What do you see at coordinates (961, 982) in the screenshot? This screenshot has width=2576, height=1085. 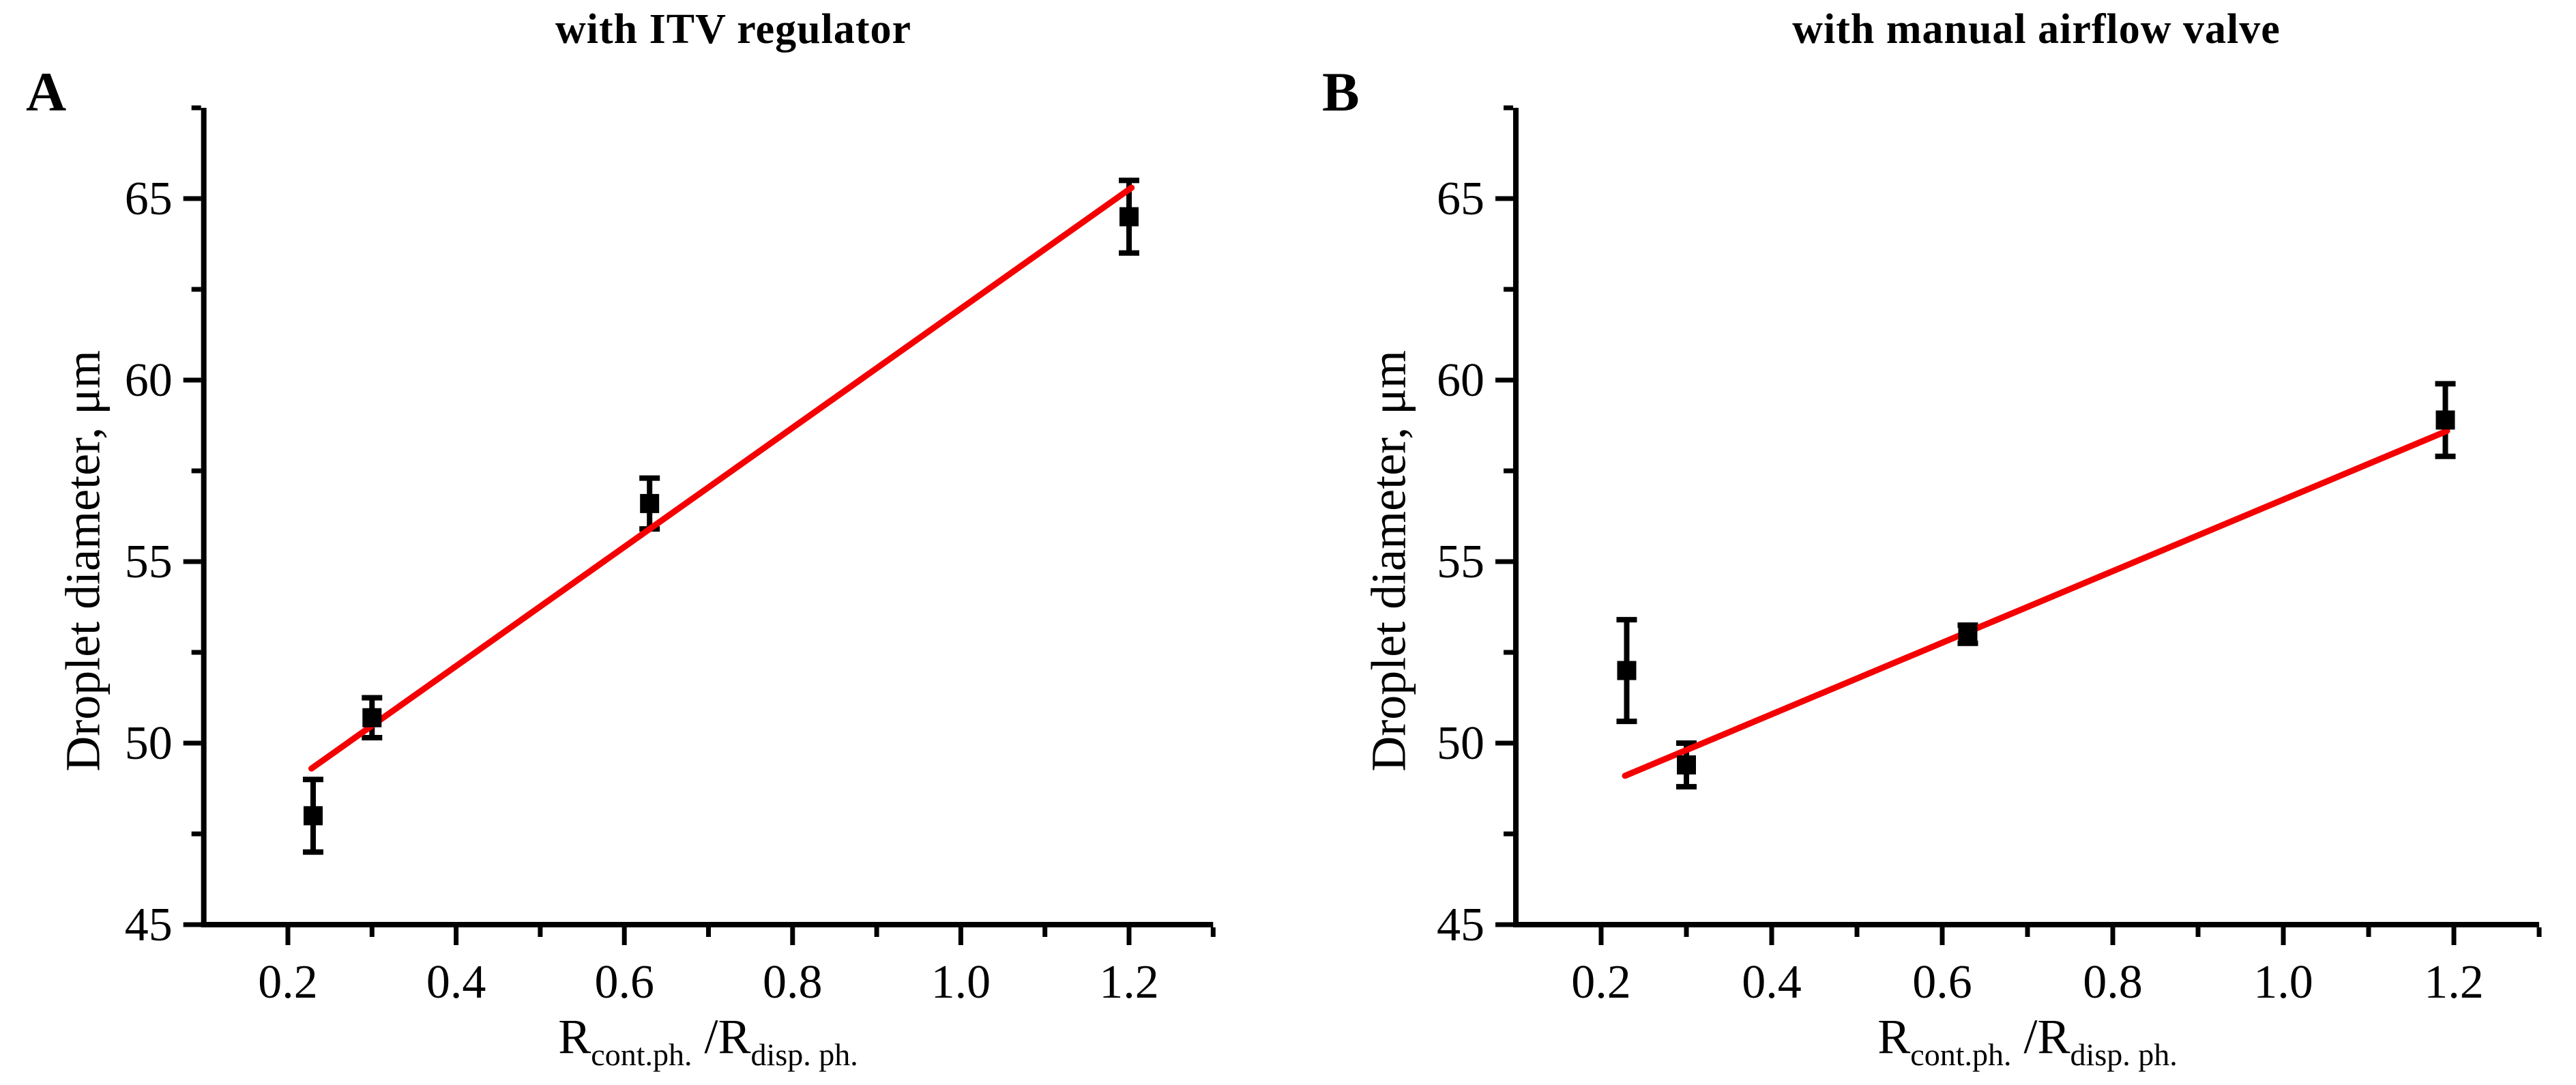 I see `panel-a-x-tick-label: 1.0` at bounding box center [961, 982].